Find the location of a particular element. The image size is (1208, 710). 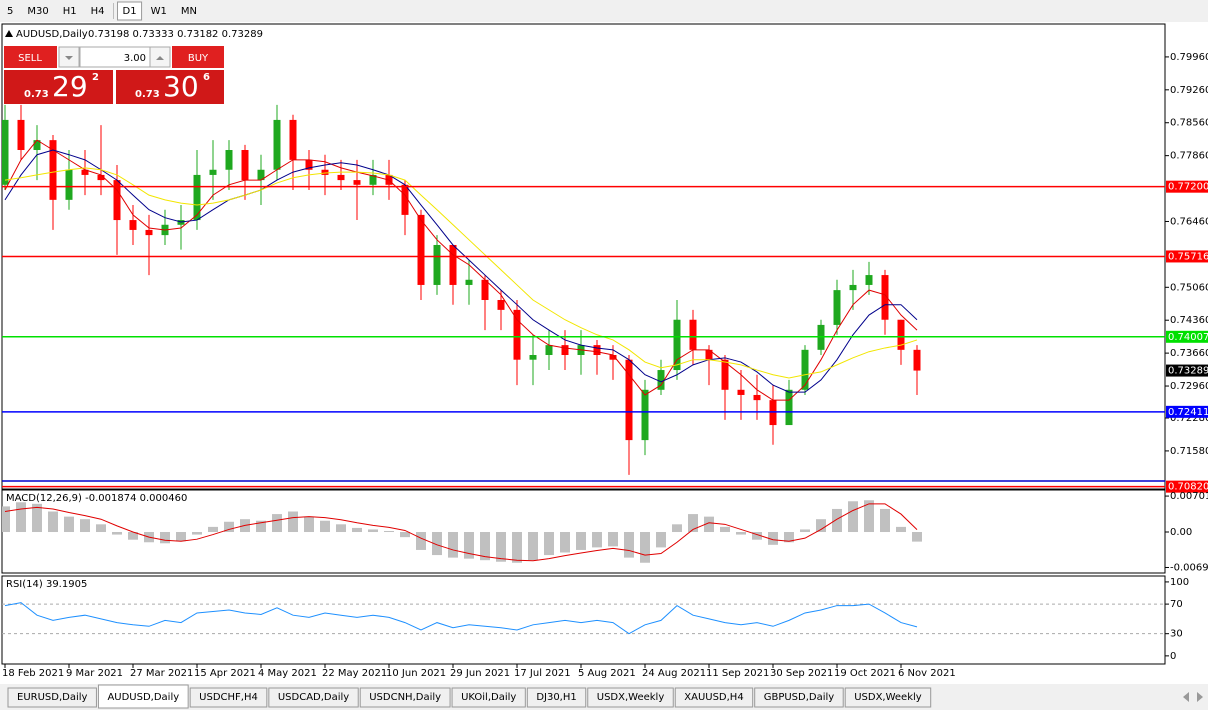

current-price-tag is located at coordinates (1187, 370).